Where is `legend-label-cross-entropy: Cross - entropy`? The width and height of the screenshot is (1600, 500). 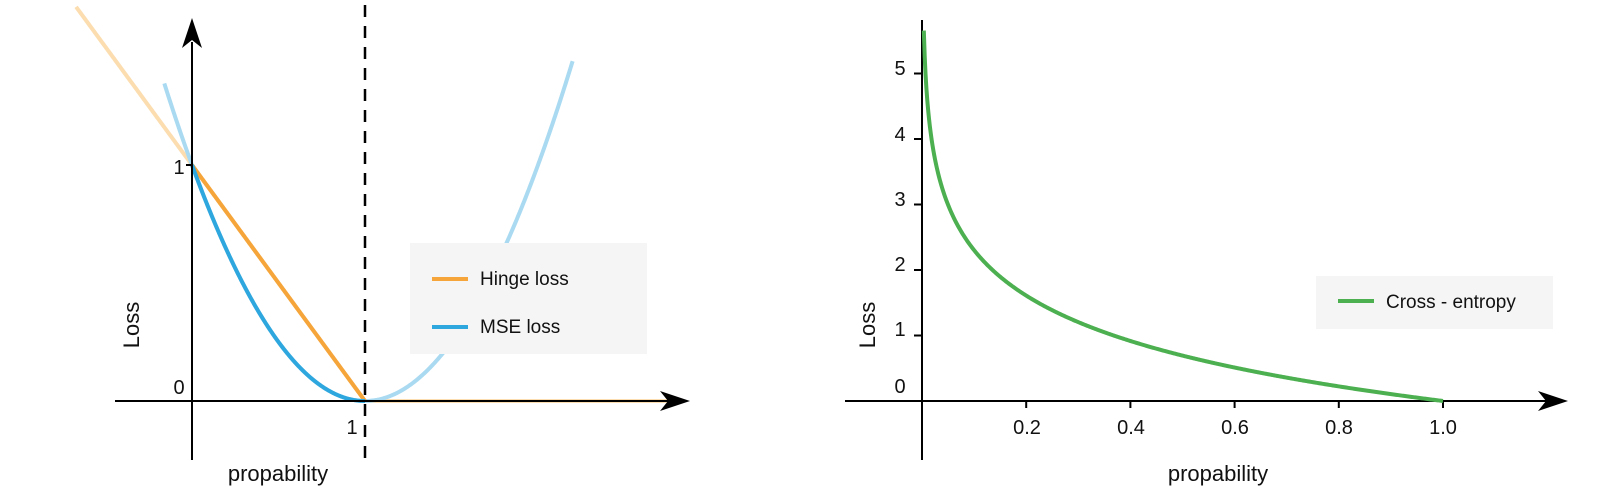
legend-label-cross-entropy: Cross - entropy is located at coordinates (1451, 302).